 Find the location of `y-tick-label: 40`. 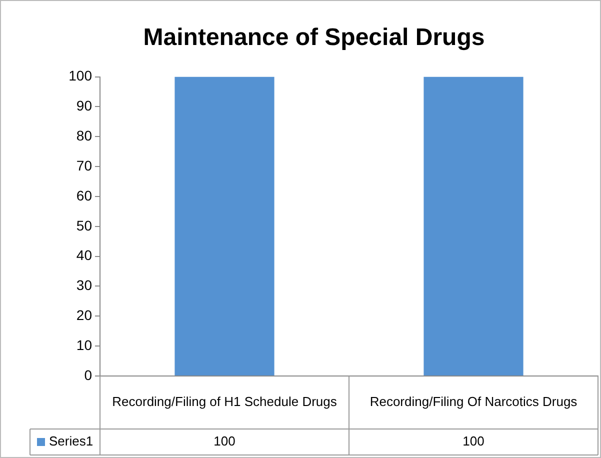

y-tick-label: 40 is located at coordinates (84, 255).